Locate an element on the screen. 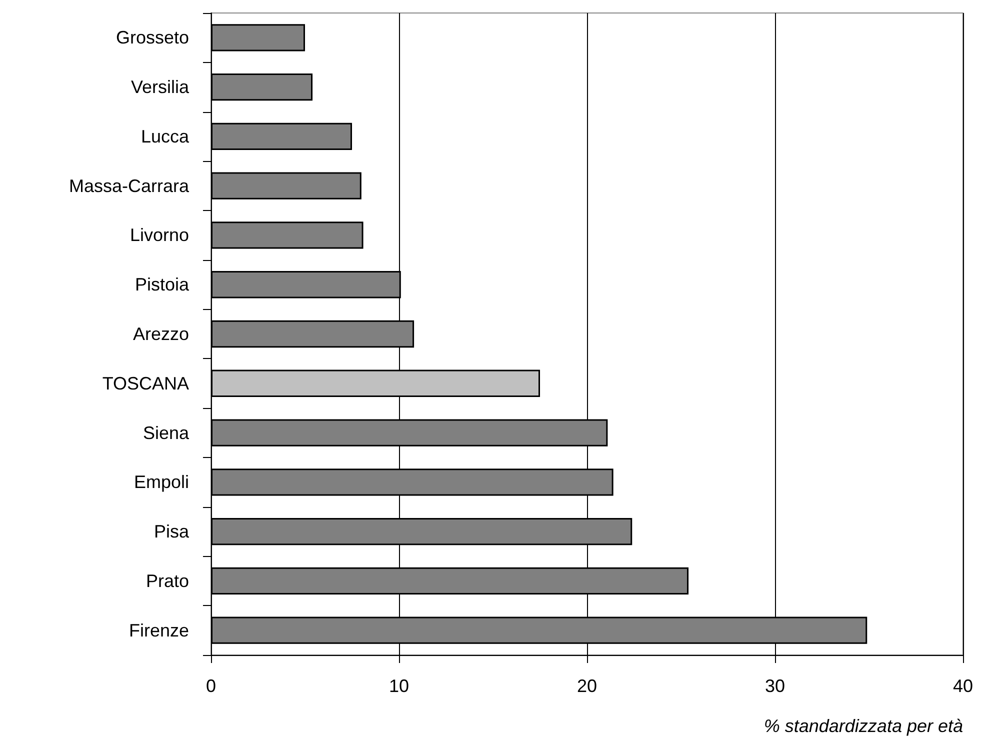 Image resolution: width=981 pixels, height=755 pixels. y-tick-label: Pistoia is located at coordinates (162, 284).